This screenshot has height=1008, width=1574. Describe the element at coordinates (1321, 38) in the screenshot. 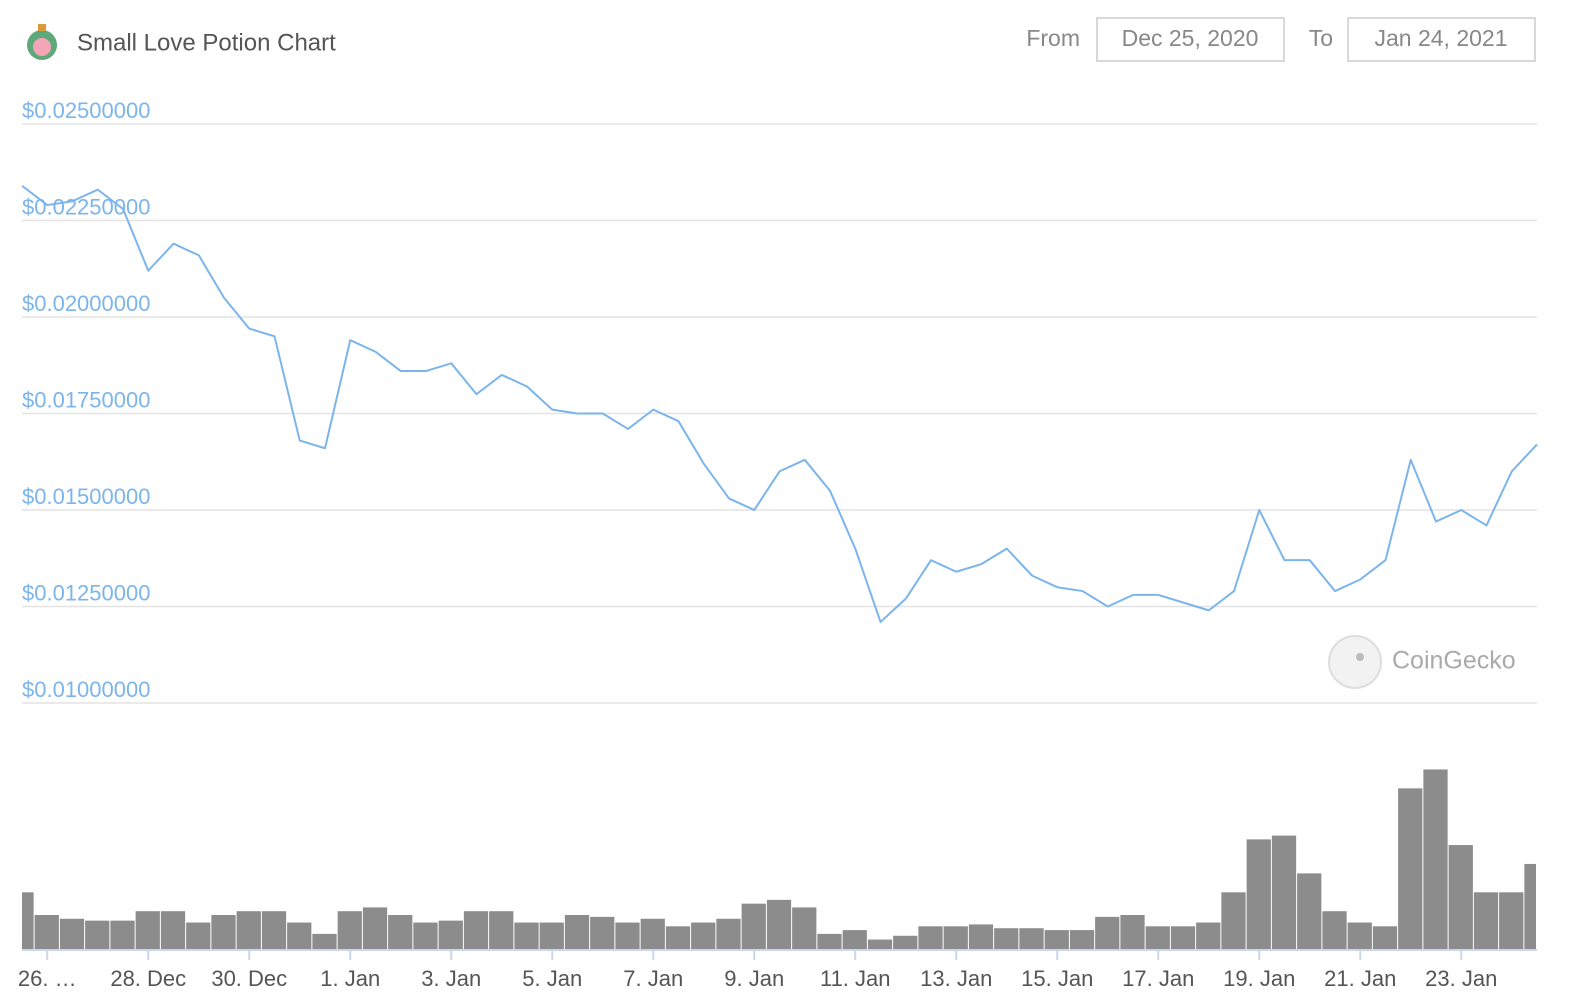

I see `to-label: To` at that location.